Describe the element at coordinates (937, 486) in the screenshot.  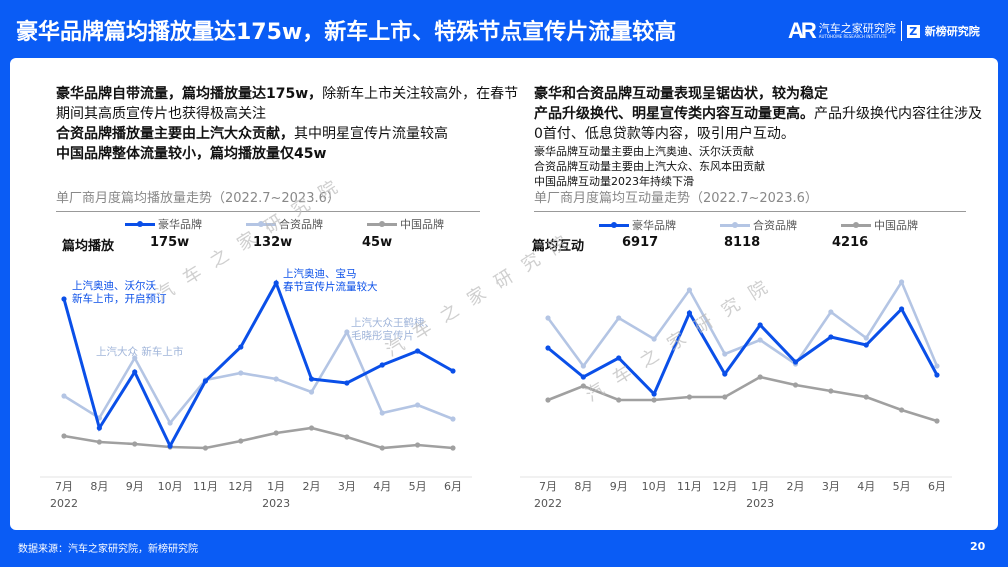
I see `x-tick-label: 6月` at that location.